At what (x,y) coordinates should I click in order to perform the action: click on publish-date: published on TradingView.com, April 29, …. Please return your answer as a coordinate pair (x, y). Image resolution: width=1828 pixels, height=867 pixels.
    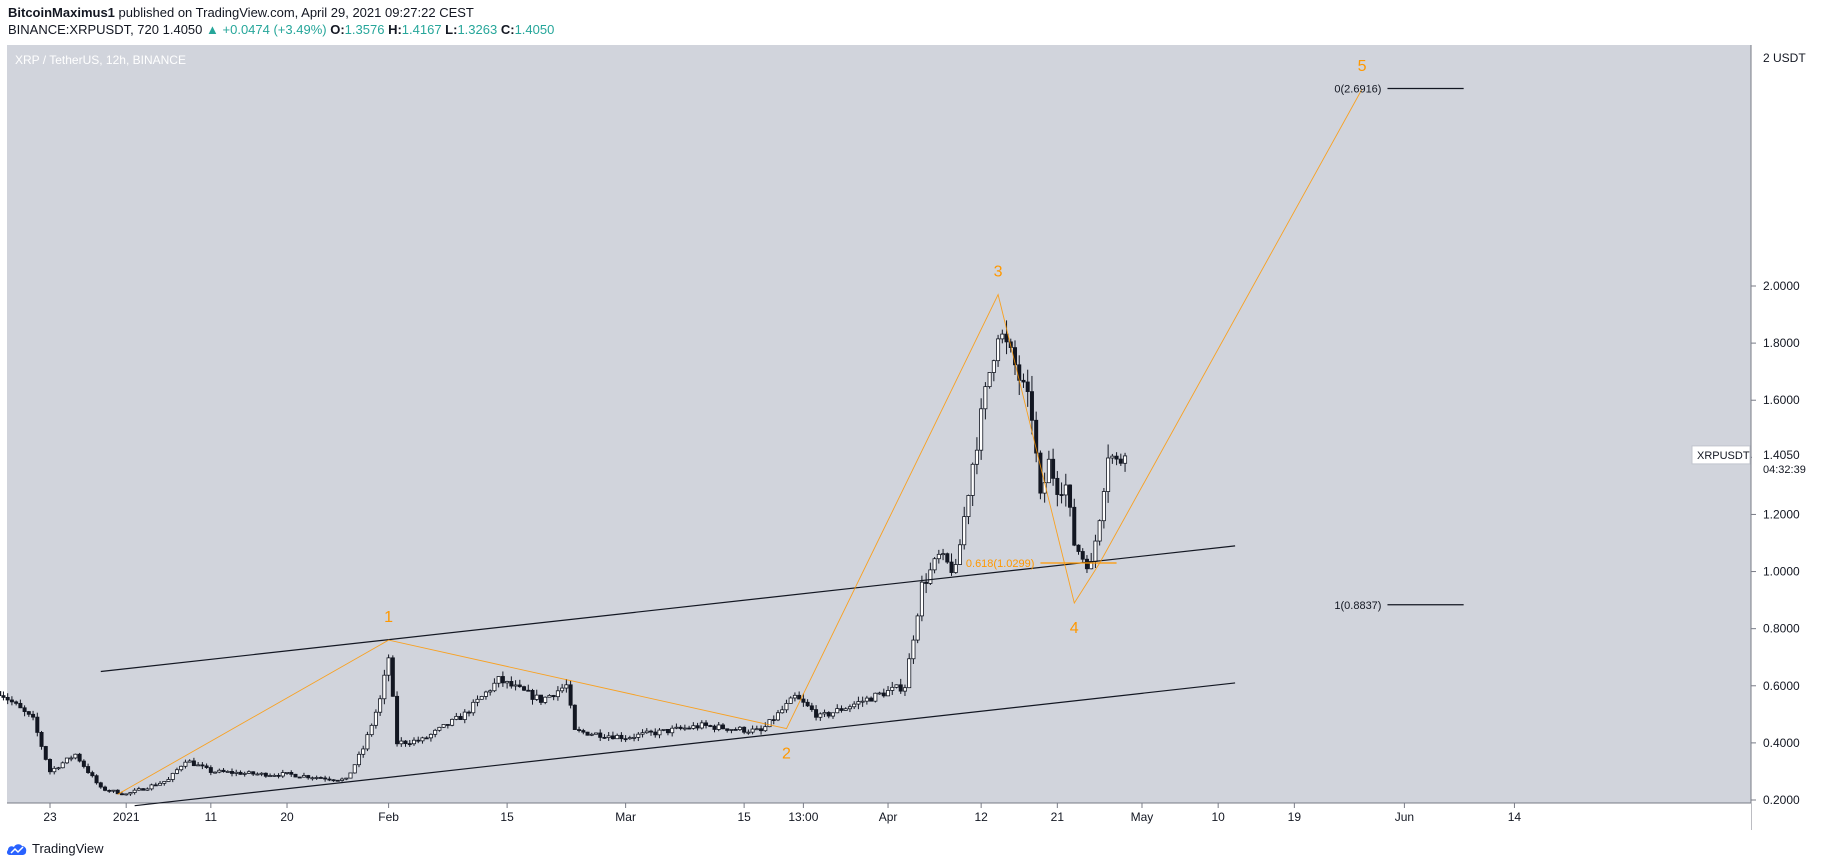
    Looking at the image, I should click on (296, 12).